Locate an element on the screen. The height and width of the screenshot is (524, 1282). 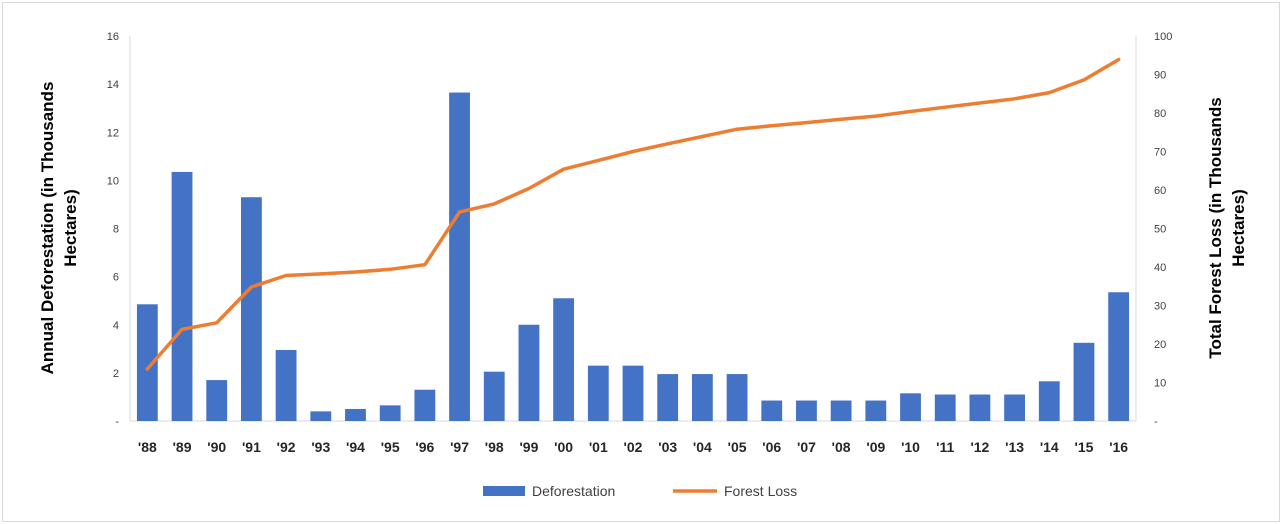
x-tick-label: '11 is located at coordinates (945, 447).